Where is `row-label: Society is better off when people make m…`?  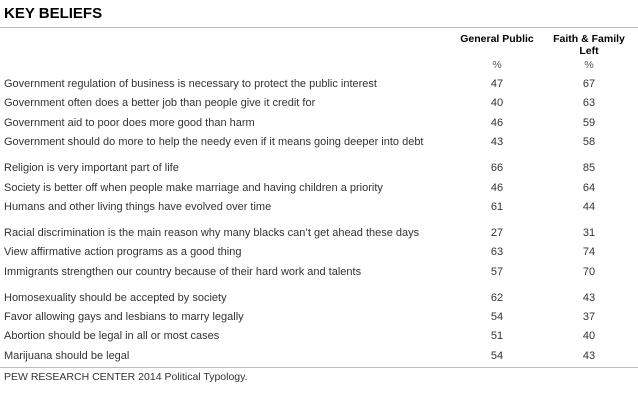
row-label: Society is better off when people make m… is located at coordinates (193, 187).